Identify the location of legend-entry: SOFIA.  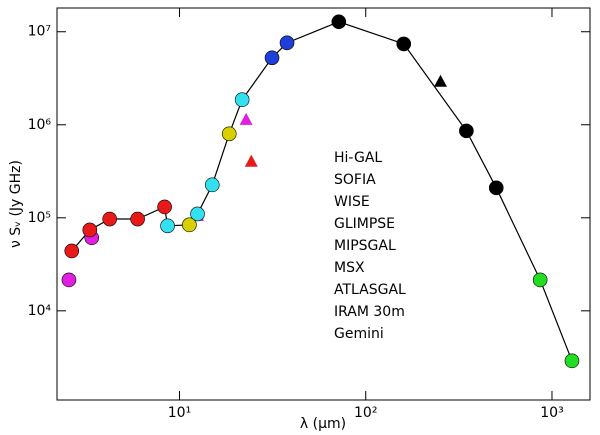
(355, 180).